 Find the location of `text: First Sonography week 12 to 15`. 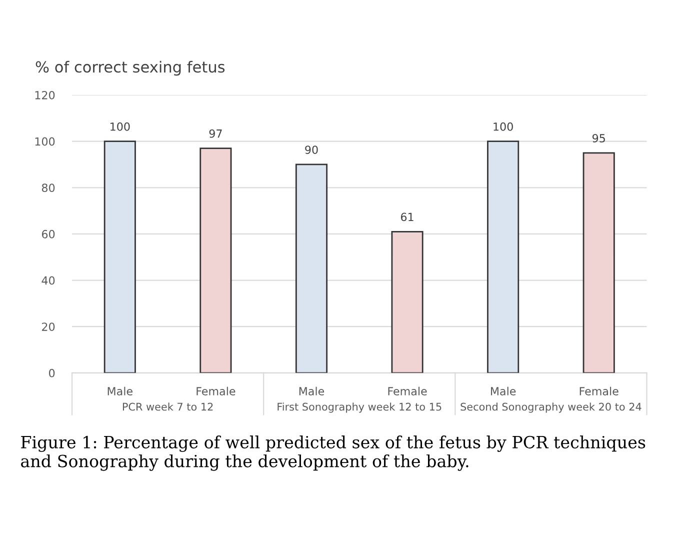

text: First Sonography week 12 to 15 is located at coordinates (360, 407).